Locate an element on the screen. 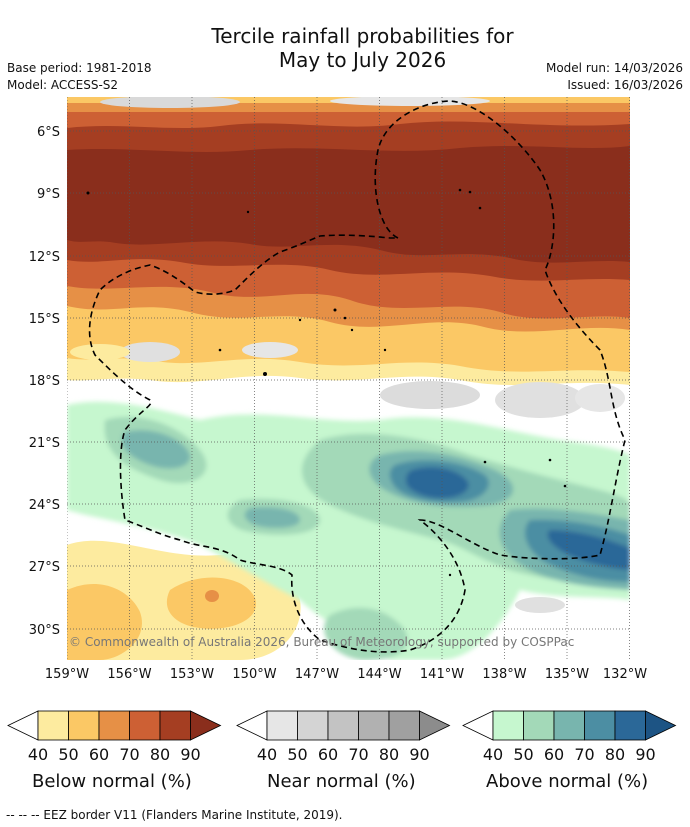 The height and width of the screenshot is (827, 690). lat-label: 24°S is located at coordinates (44, 505).